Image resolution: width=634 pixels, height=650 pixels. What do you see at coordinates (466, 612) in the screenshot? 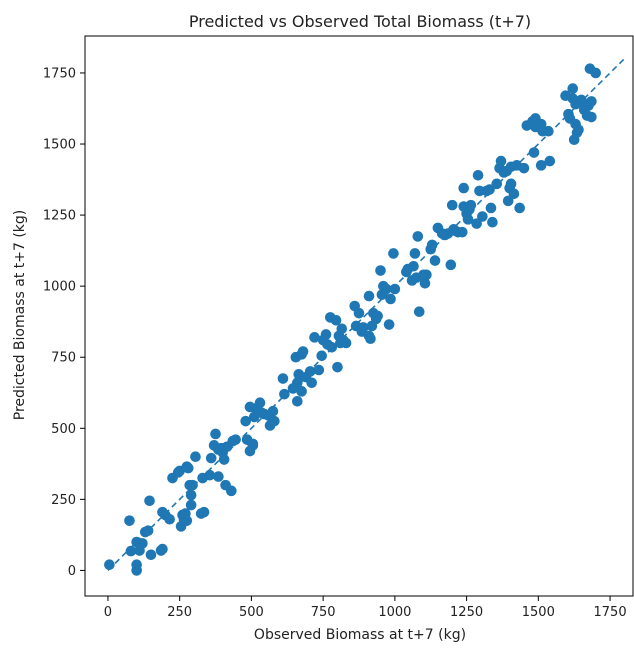
I see `x-tick-label: 1250` at bounding box center [466, 612].